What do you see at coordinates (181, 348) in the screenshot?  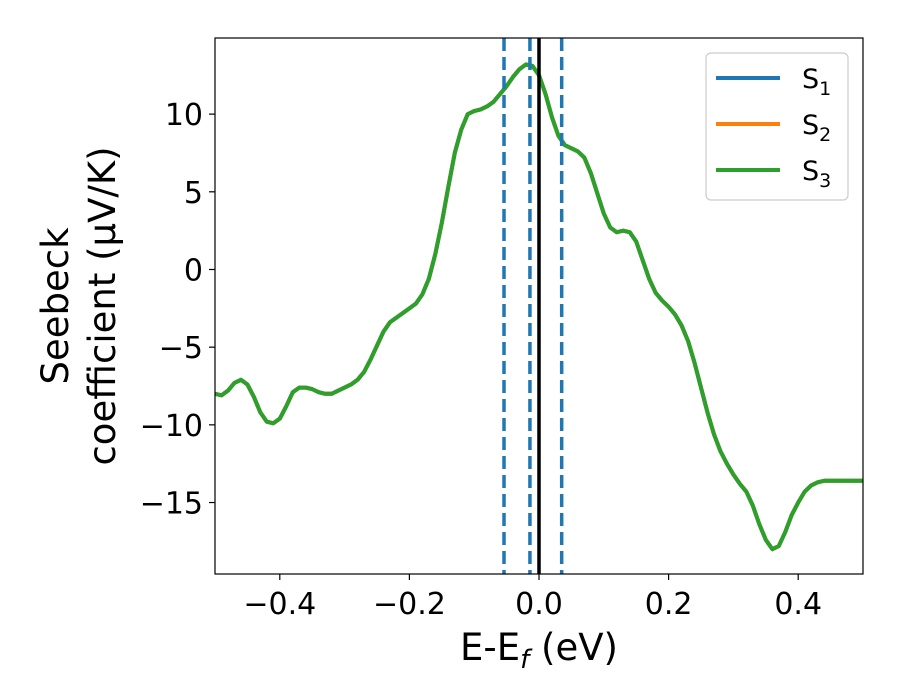 I see `y-tick-label: −5` at bounding box center [181, 348].